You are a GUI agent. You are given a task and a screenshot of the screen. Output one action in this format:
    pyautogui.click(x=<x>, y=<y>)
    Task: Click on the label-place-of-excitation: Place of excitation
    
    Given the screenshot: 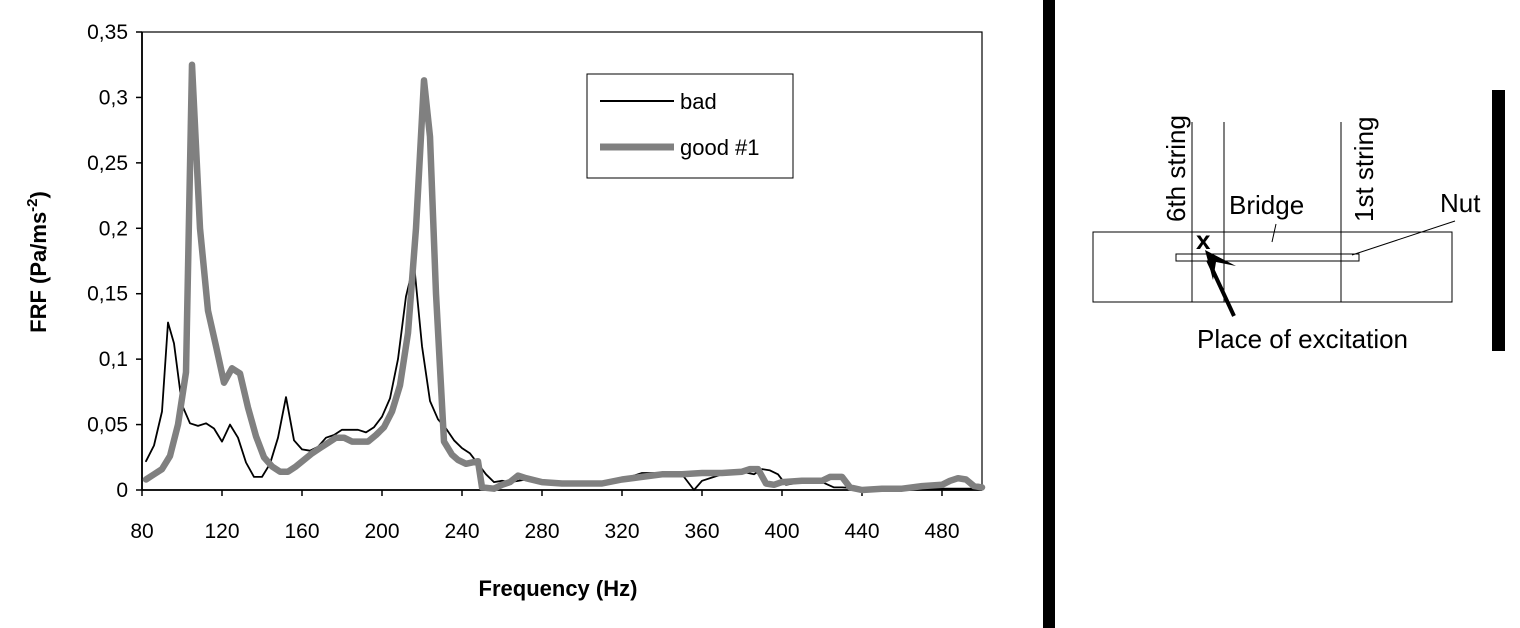 What is the action you would take?
    pyautogui.click(x=1302, y=339)
    